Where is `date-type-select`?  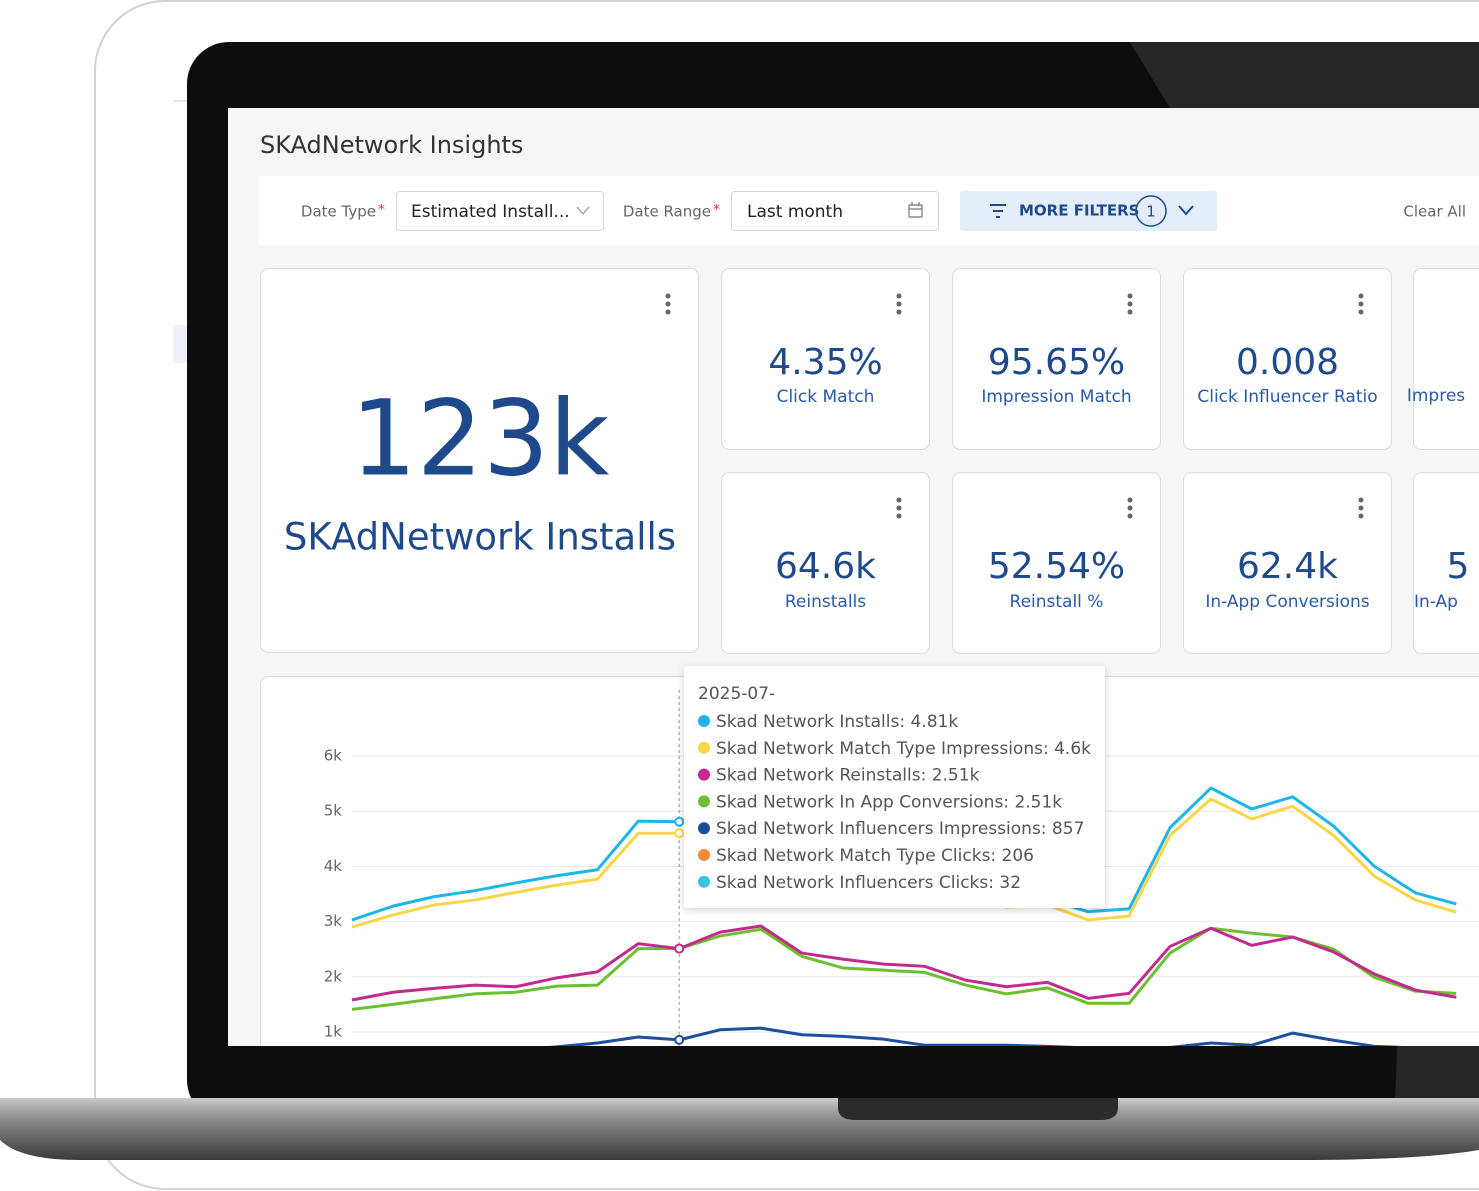 date-type-select is located at coordinates (500, 211).